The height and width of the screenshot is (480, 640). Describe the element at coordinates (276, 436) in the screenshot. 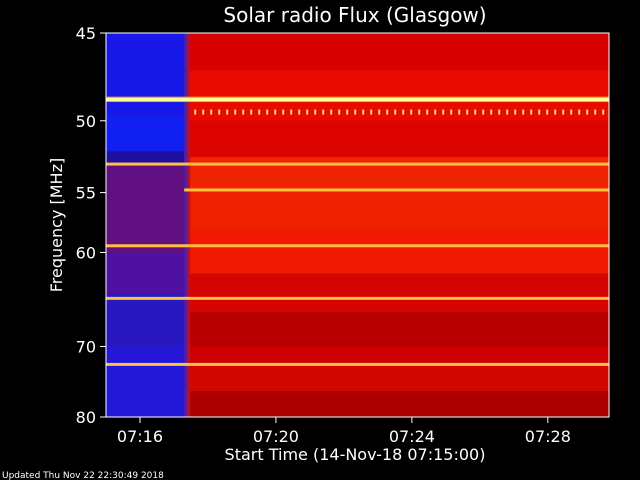

I see `x-tick-label: 07:20` at that location.